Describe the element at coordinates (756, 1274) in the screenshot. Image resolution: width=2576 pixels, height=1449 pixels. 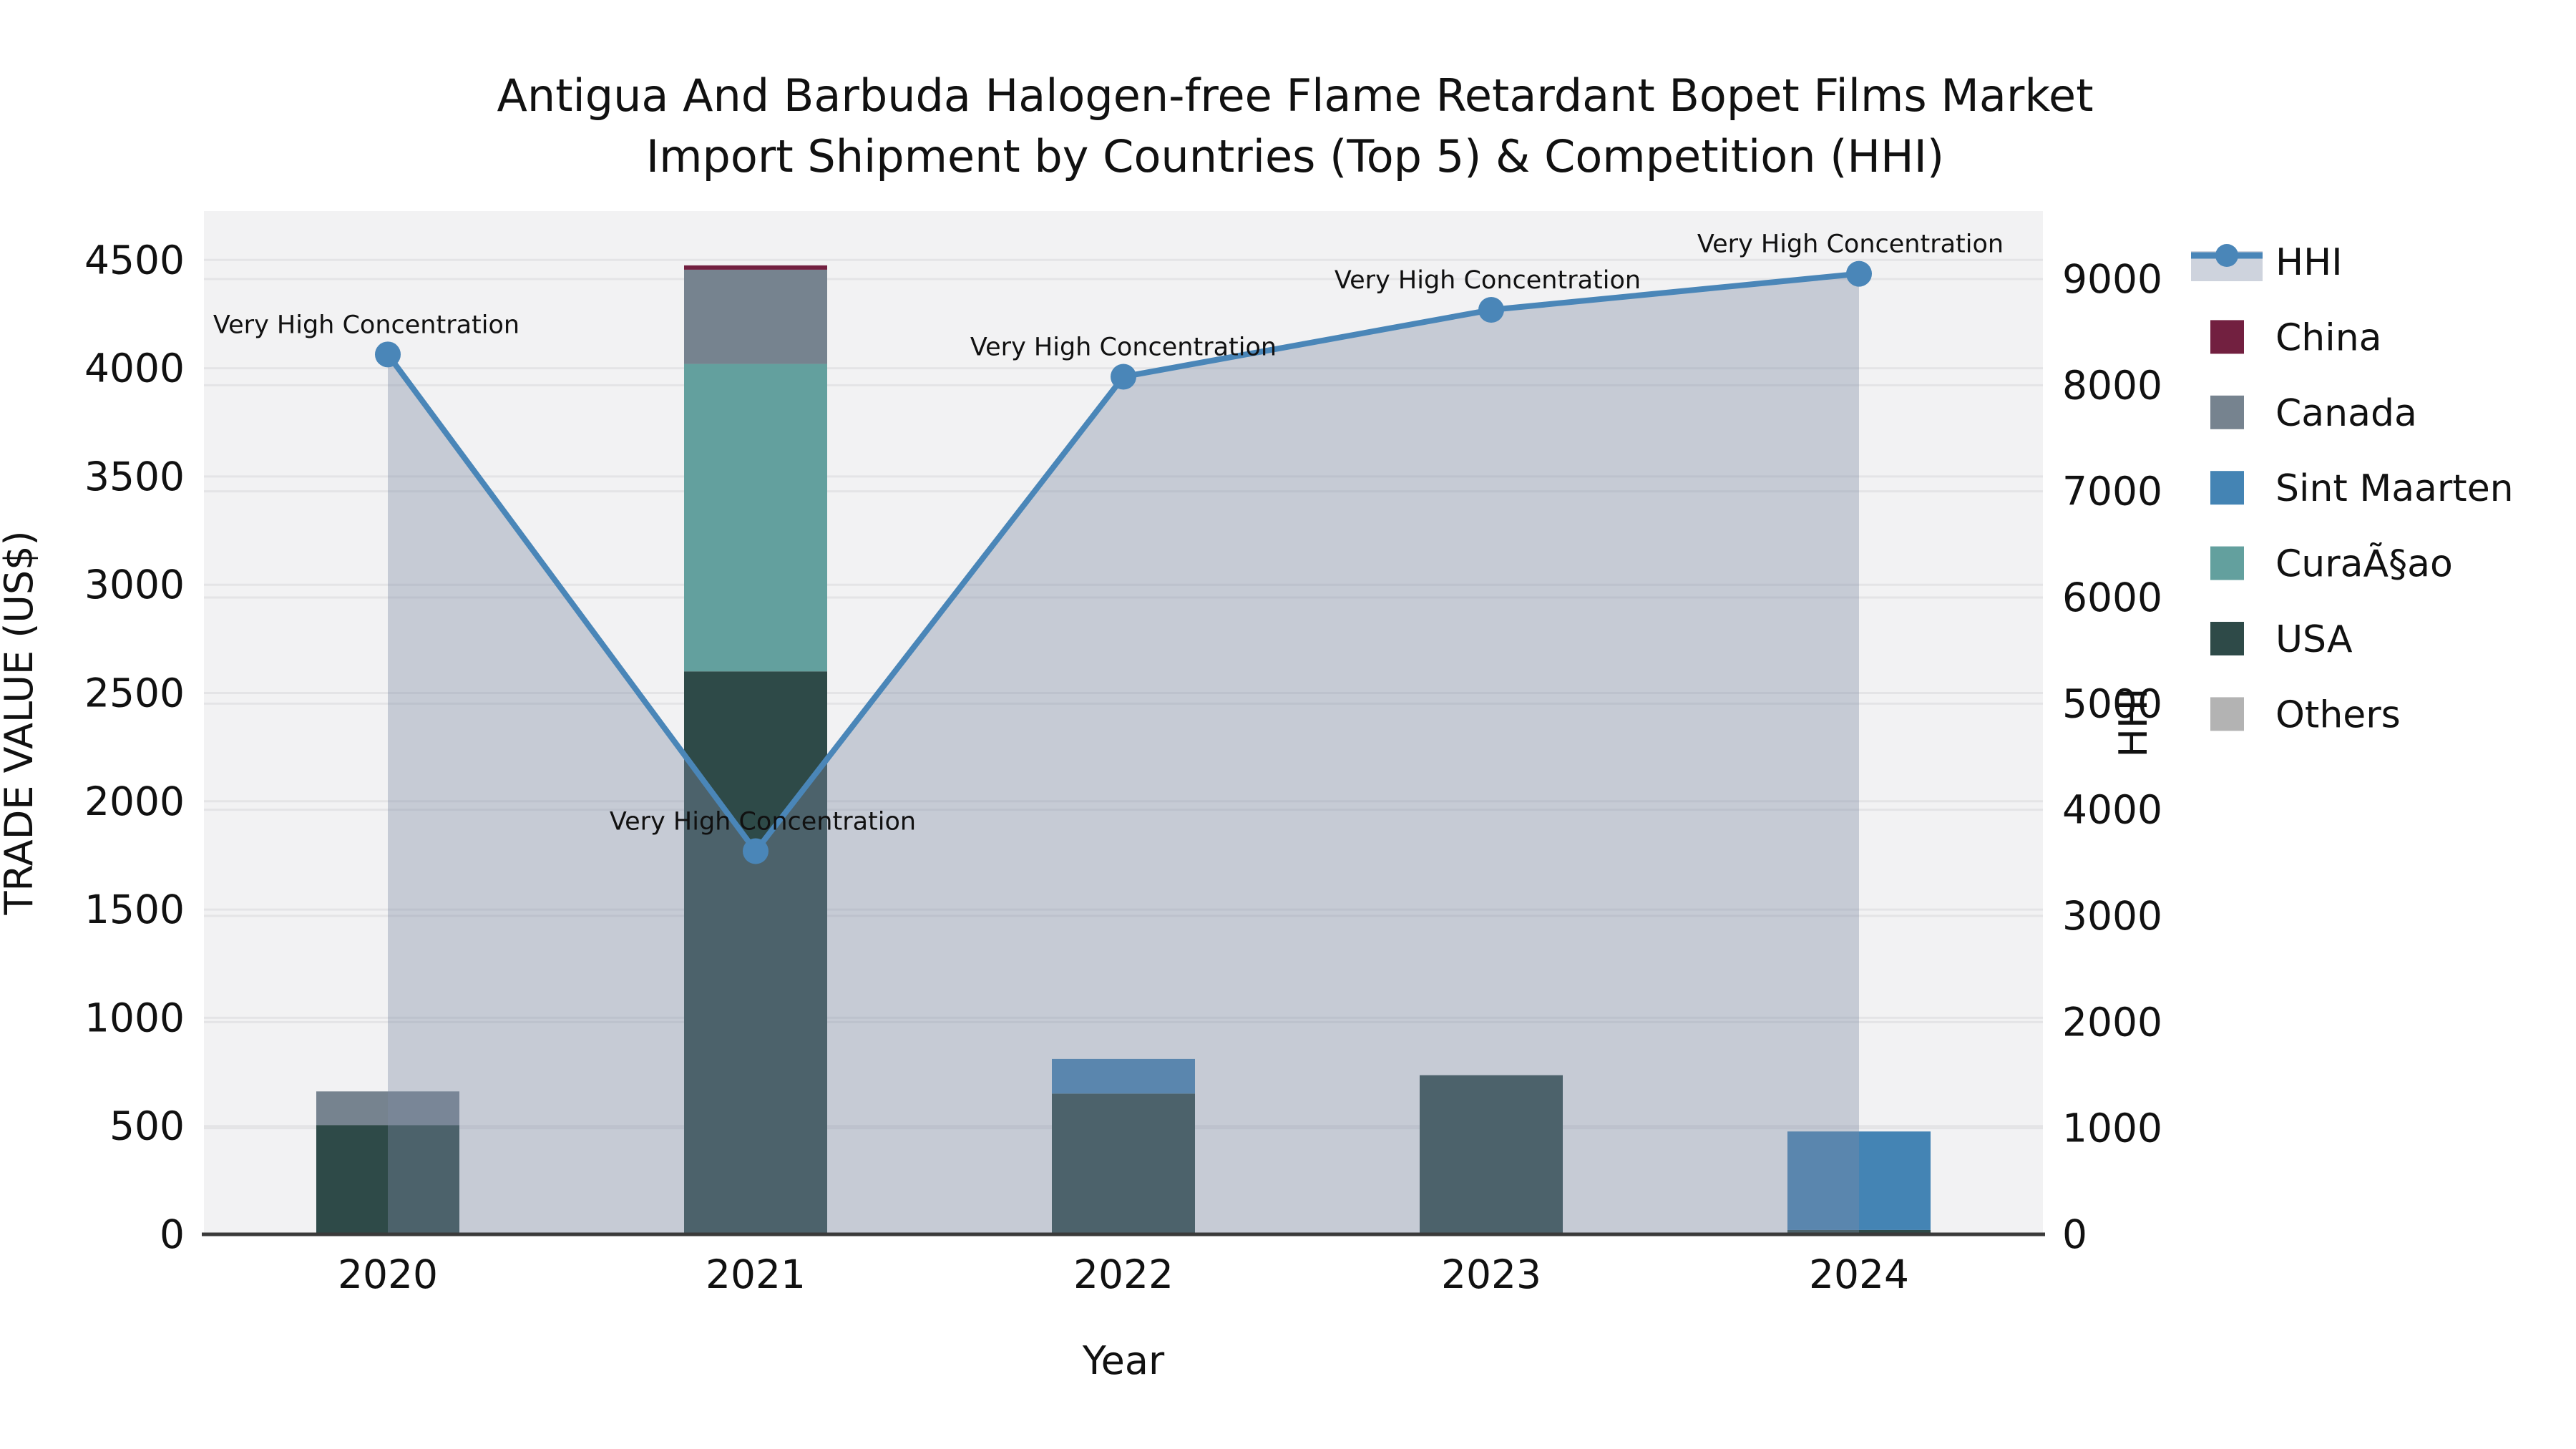
I see `x-tick-2021: 2021` at that location.